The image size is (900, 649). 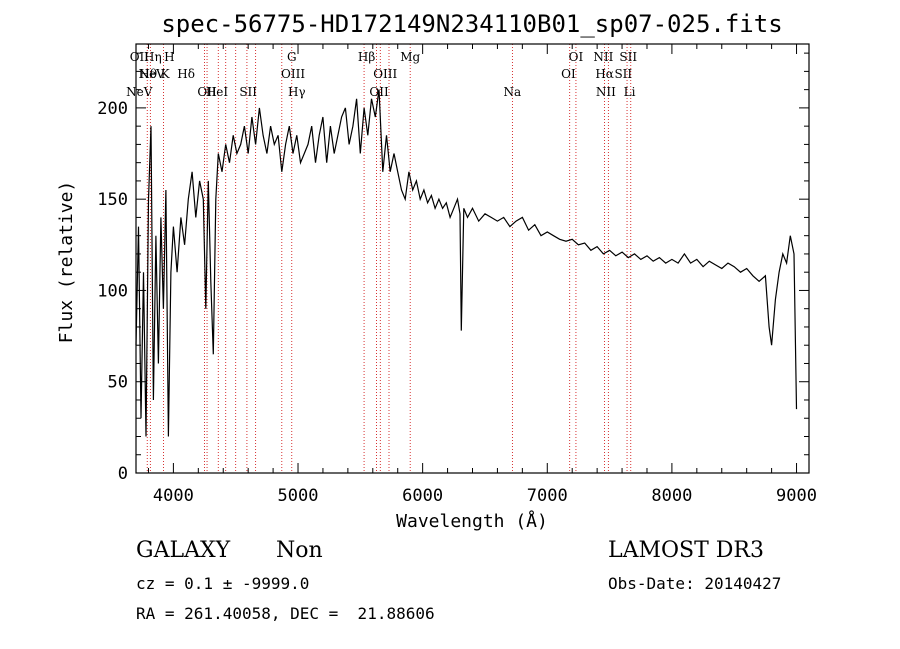 I want to click on object-class: GALAXY, so click(x=183, y=550).